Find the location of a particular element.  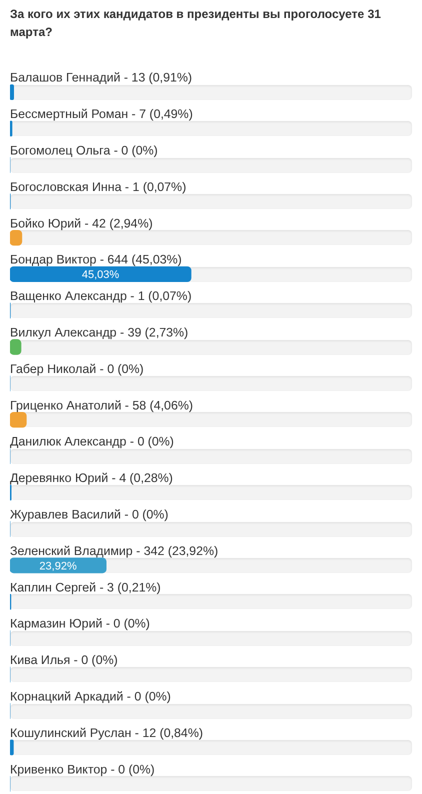

y-tick-label: Габер Николай - 0 (0%) is located at coordinates (77, 369).